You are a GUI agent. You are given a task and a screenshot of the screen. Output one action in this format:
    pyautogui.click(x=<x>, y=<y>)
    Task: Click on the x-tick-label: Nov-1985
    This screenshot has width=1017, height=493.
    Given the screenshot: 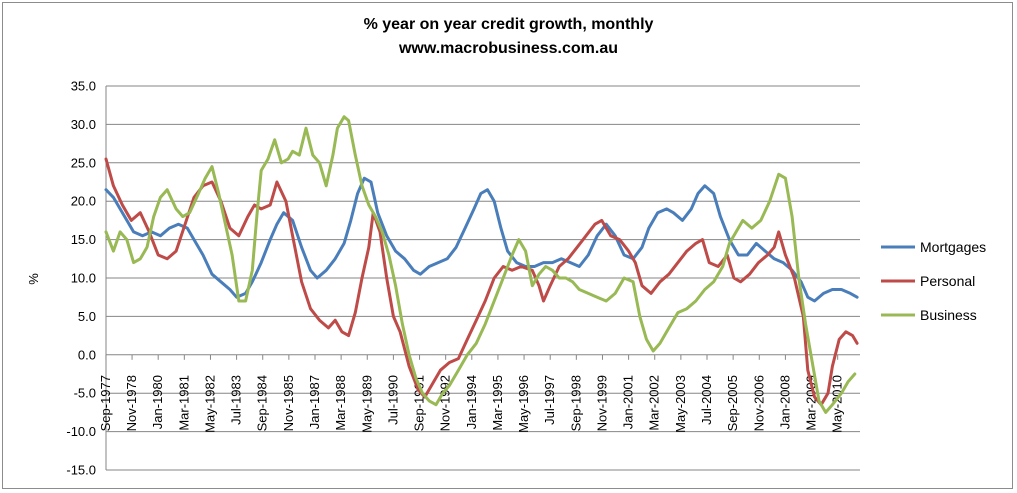 What is the action you would take?
    pyautogui.click(x=288, y=403)
    